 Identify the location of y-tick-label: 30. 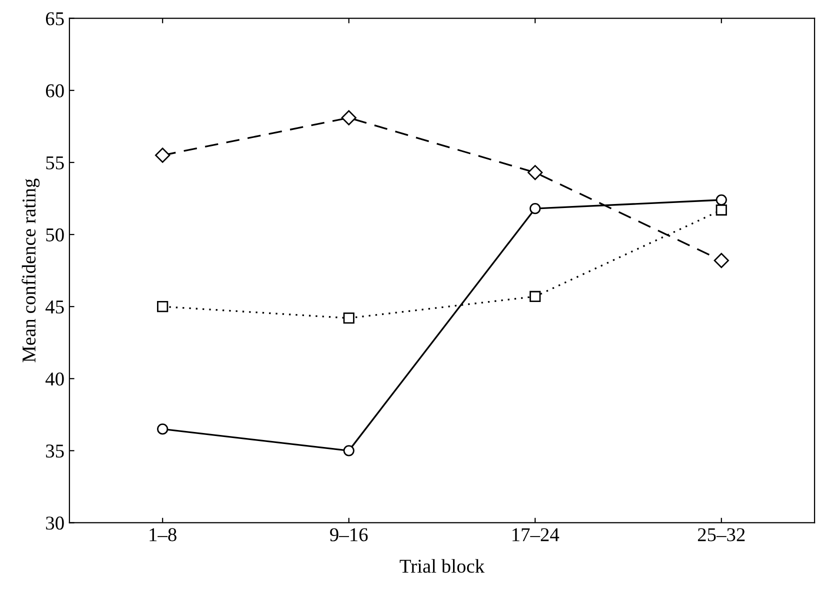
(55, 523).